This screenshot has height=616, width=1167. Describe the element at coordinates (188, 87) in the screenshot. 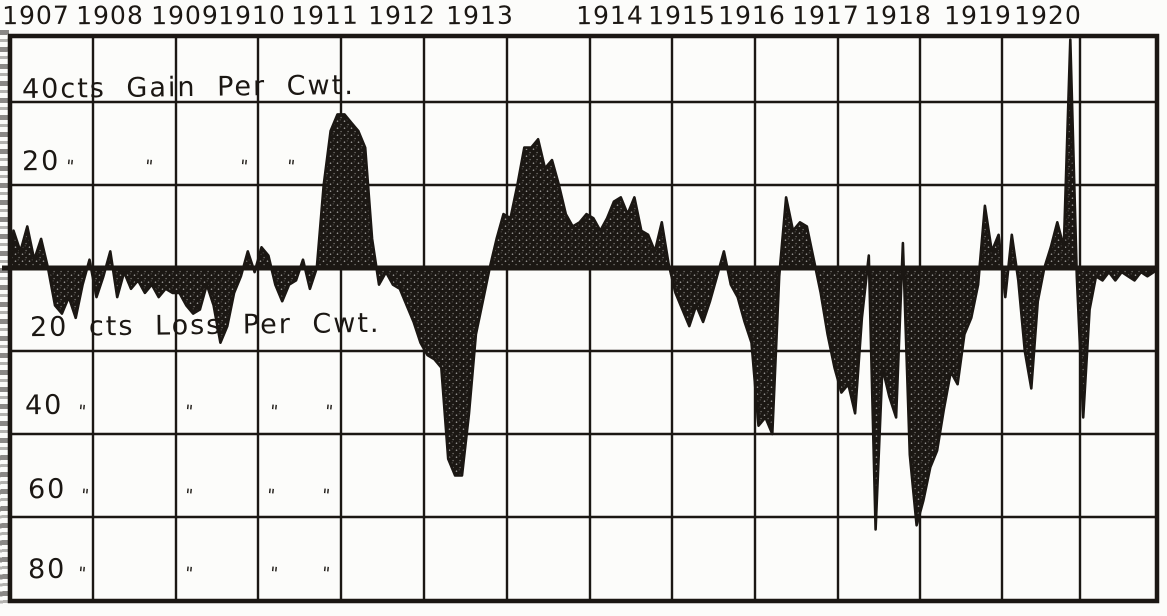

I see `y-axis-label-gain-40: 40cts Gain Per Cwt.` at that location.